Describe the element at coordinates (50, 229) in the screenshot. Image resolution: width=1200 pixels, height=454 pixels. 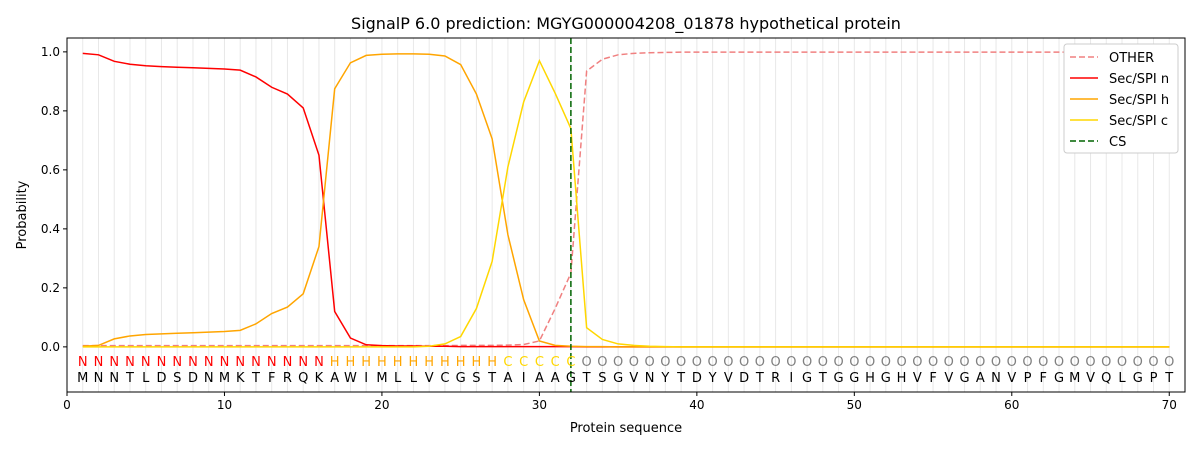
I see `y-tick-label: 0.4` at that location.